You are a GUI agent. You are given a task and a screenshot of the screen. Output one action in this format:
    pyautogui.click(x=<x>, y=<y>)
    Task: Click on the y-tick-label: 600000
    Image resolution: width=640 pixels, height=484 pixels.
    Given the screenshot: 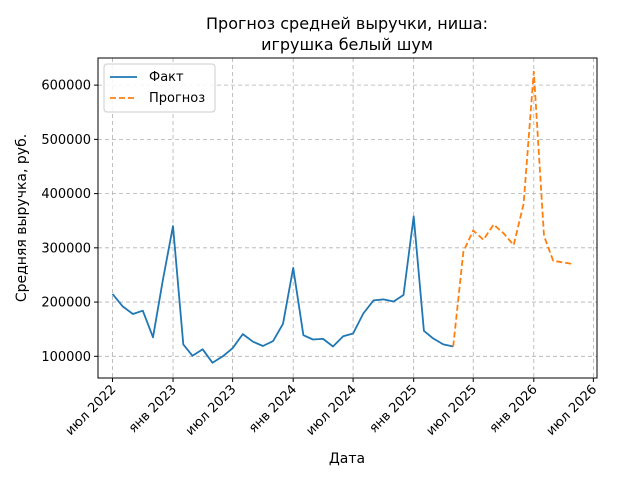 What is the action you would take?
    pyautogui.click(x=66, y=86)
    